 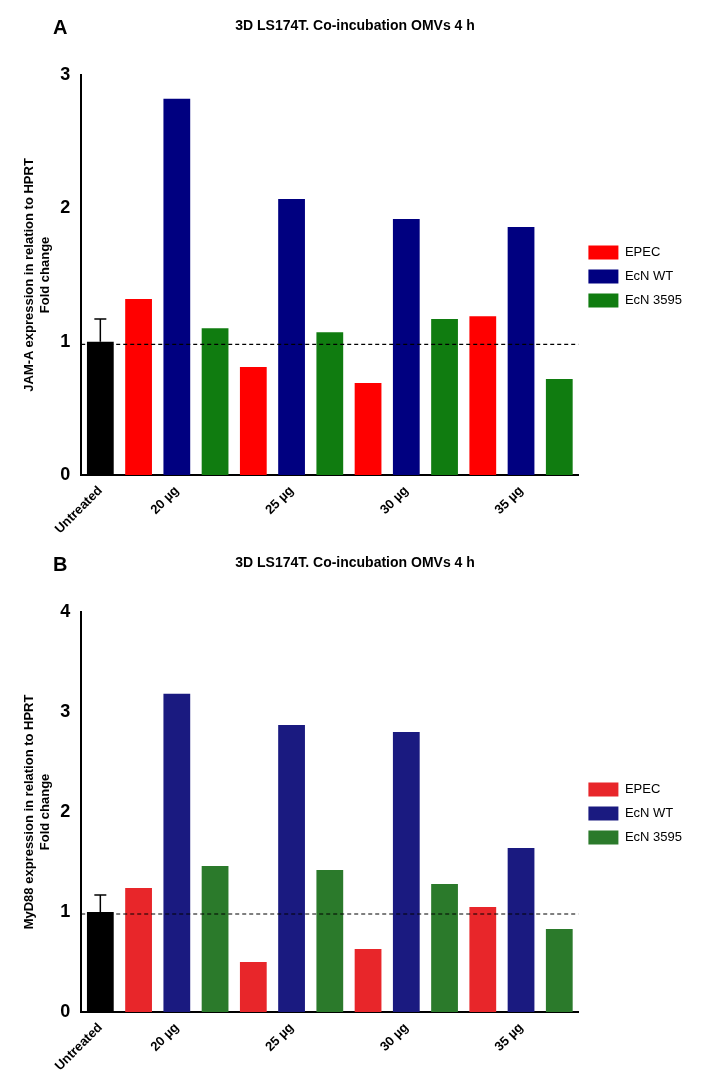 I want to click on text: B, so click(x=60, y=564).